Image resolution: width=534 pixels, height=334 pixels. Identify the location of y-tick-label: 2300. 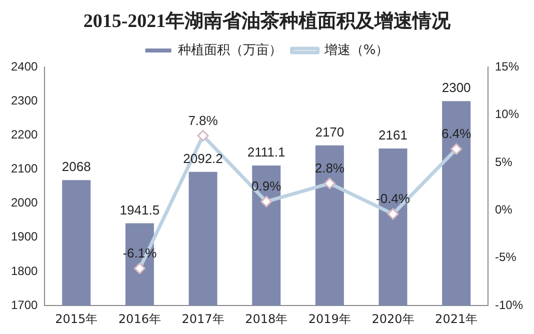
(24, 100).